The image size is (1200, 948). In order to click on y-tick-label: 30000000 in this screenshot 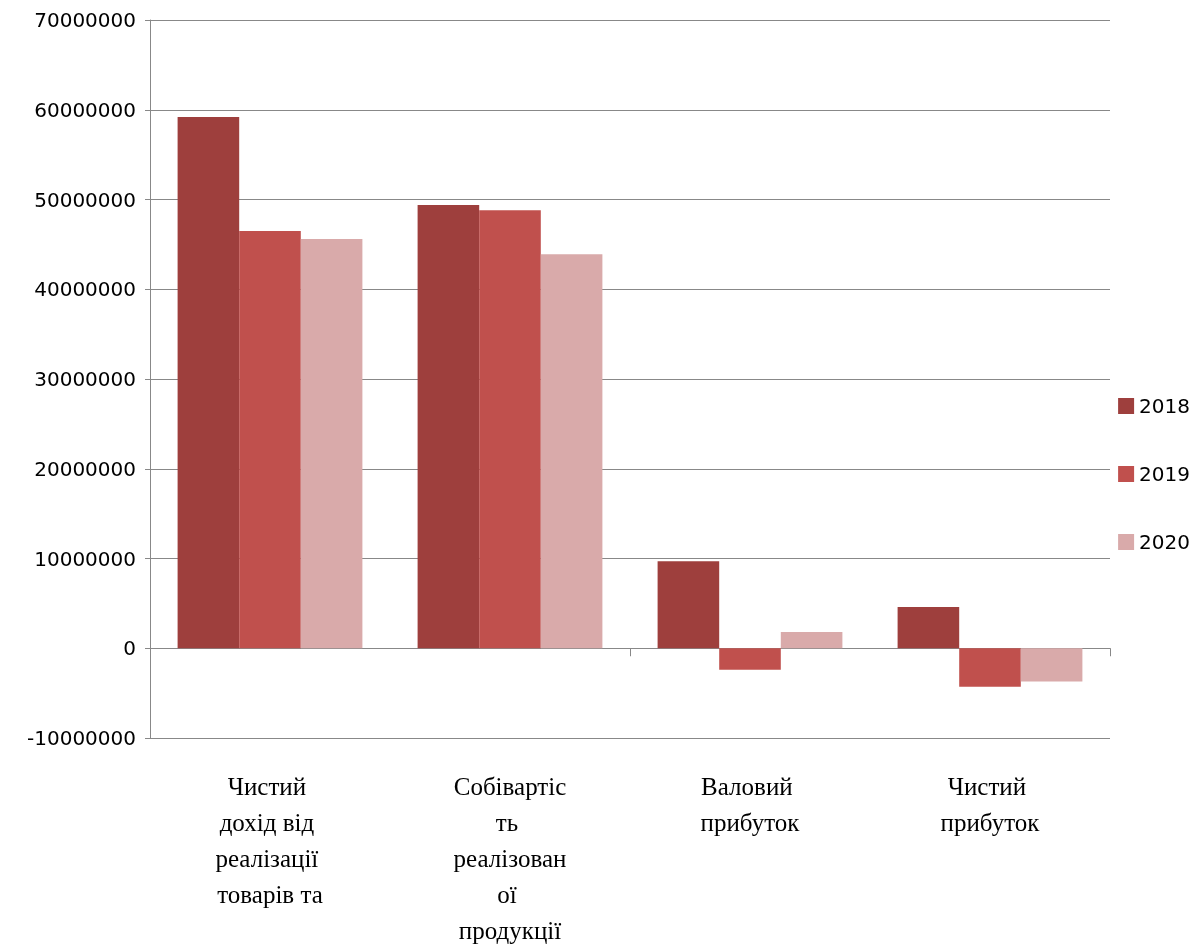, I will do `click(85, 379)`.